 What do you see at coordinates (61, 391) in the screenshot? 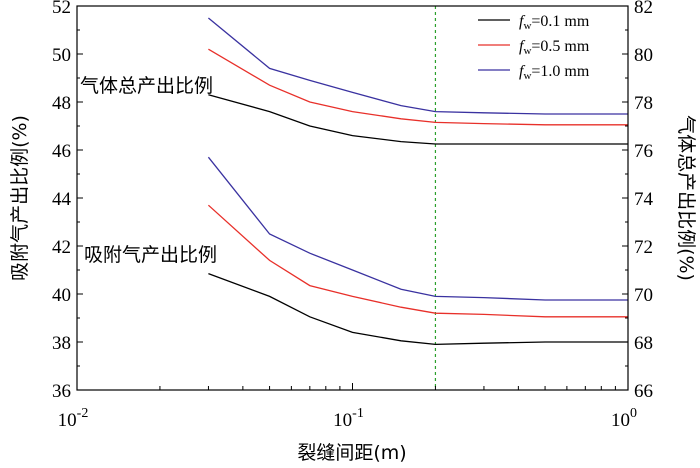
I see `left-tick-label: 36` at bounding box center [61, 391].